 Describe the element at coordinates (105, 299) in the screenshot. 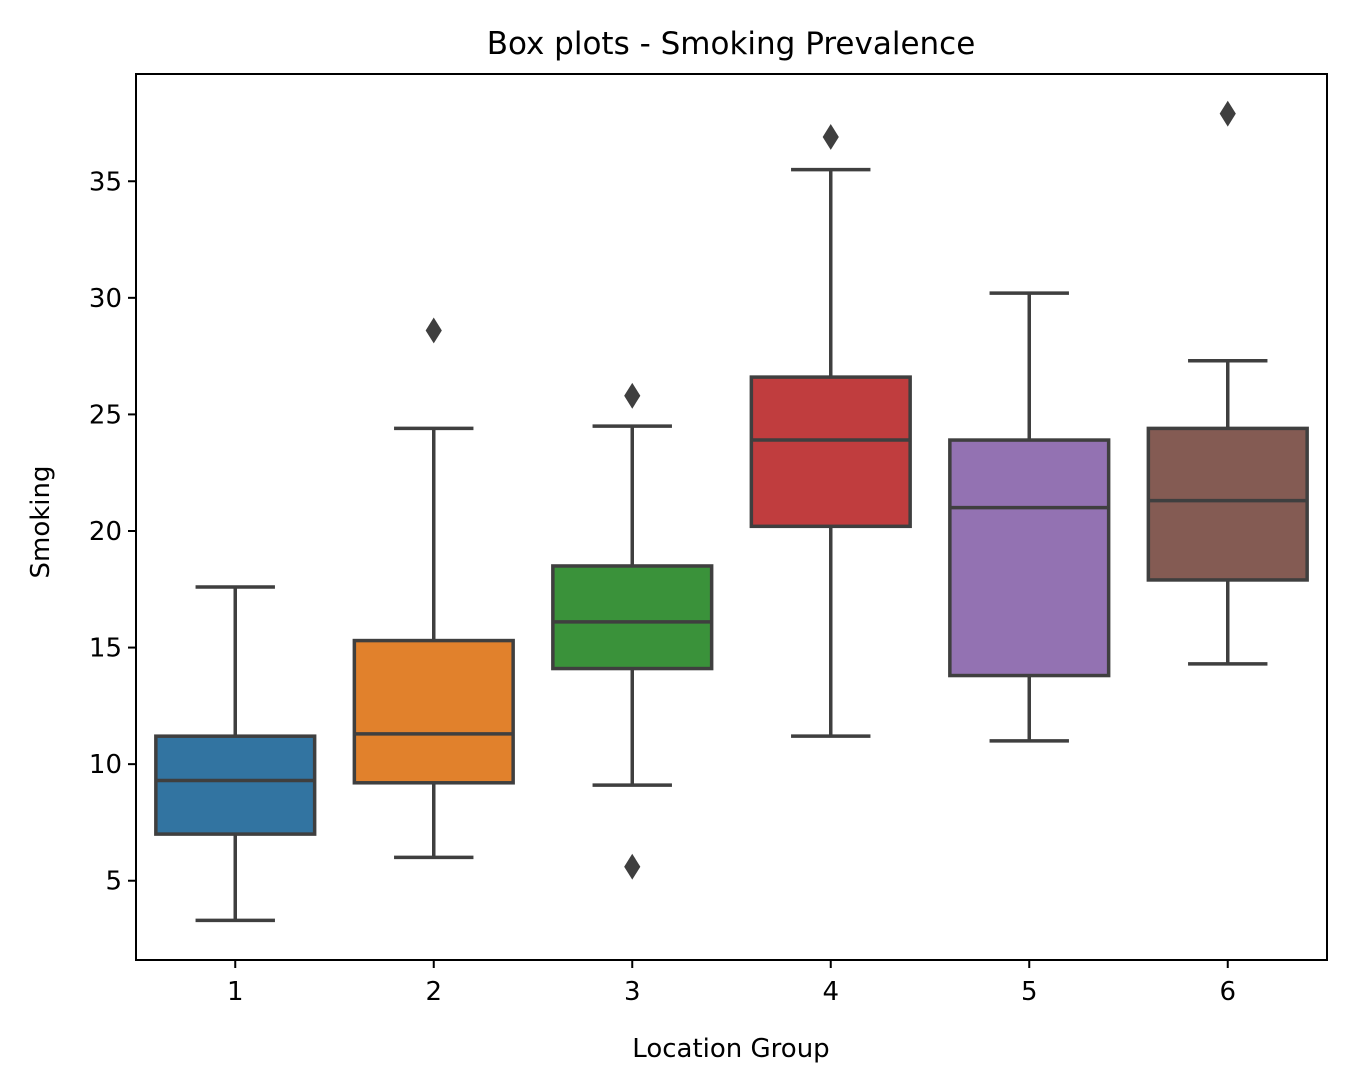

I see `y-tick-label: 30` at that location.